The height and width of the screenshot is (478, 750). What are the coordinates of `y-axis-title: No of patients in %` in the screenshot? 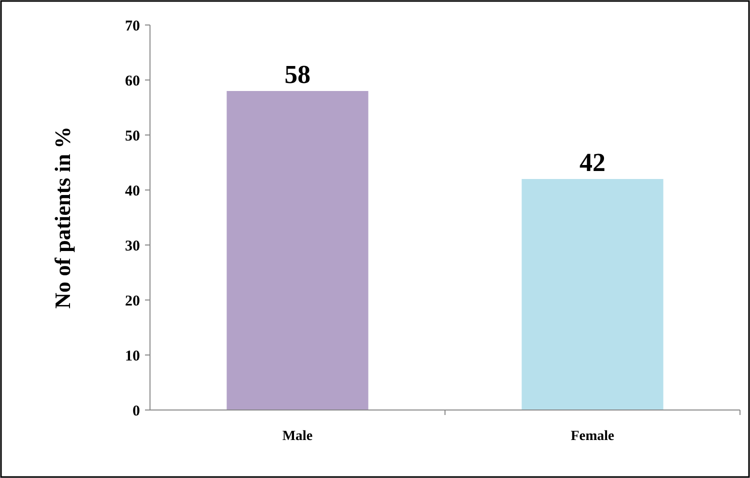 It's located at (62, 217).